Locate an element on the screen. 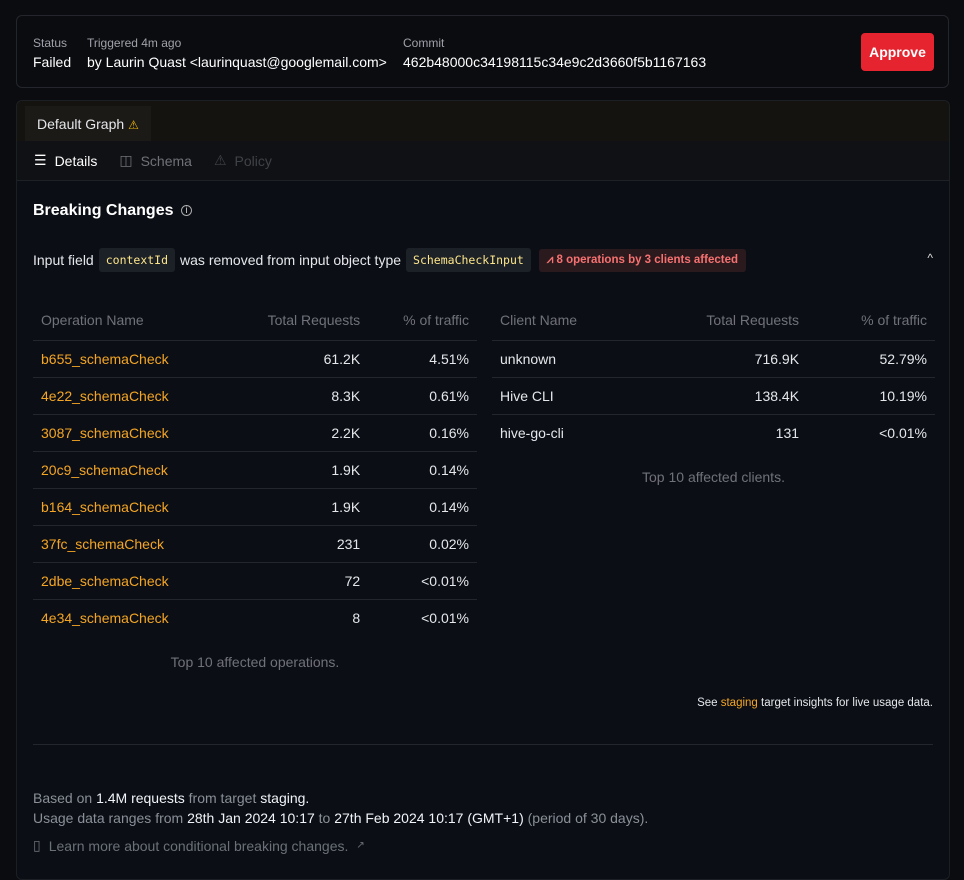 The width and height of the screenshot is (964, 880). table-row: b164_schemaCheck 1.9K 0.14% is located at coordinates (255, 507).